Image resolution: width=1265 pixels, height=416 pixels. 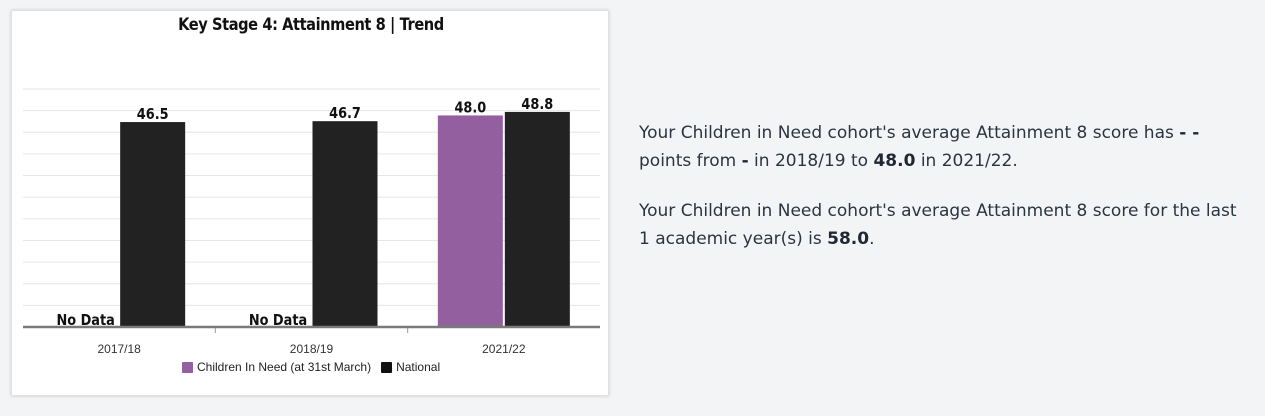 I want to click on data-label: 46.7, so click(x=345, y=113).